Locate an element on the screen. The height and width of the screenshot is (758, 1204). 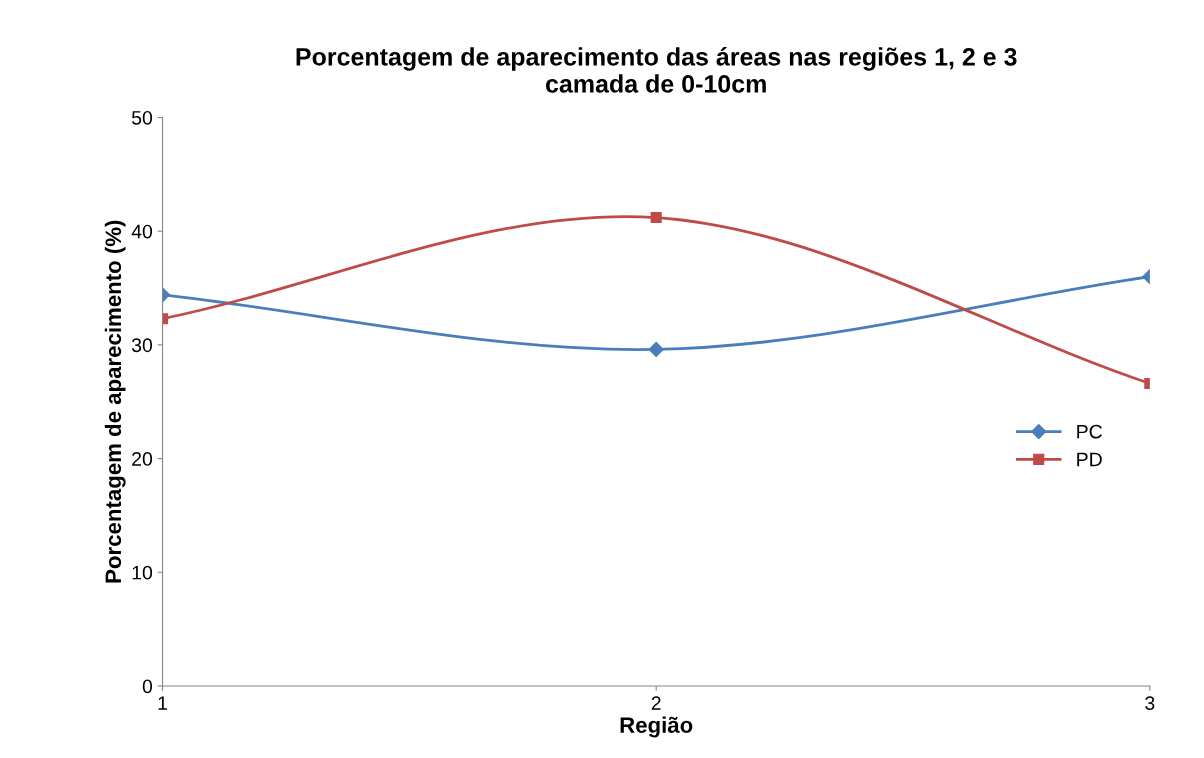
legend-label: PD is located at coordinates (1089, 459).